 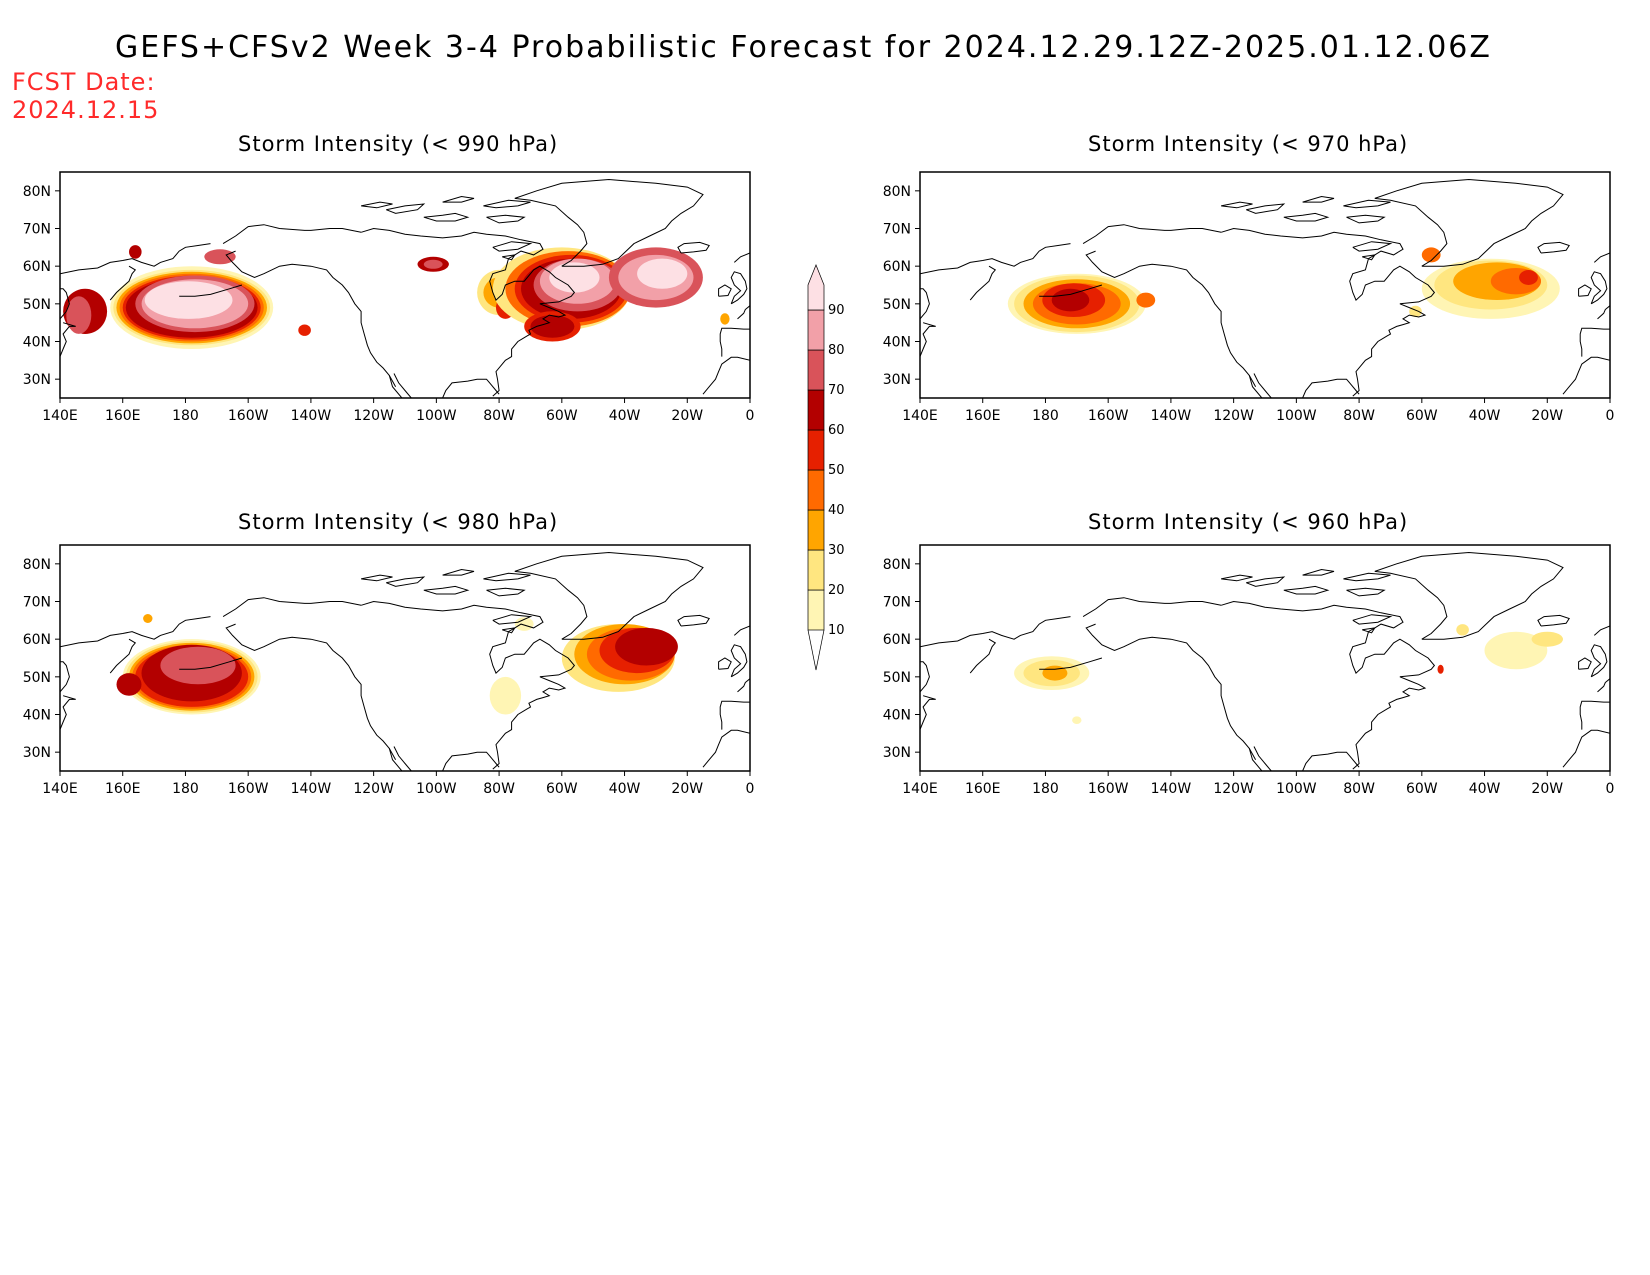 What do you see at coordinates (1233, 416) in the screenshot?
I see `lon-tick-label: 120W` at bounding box center [1233, 416].